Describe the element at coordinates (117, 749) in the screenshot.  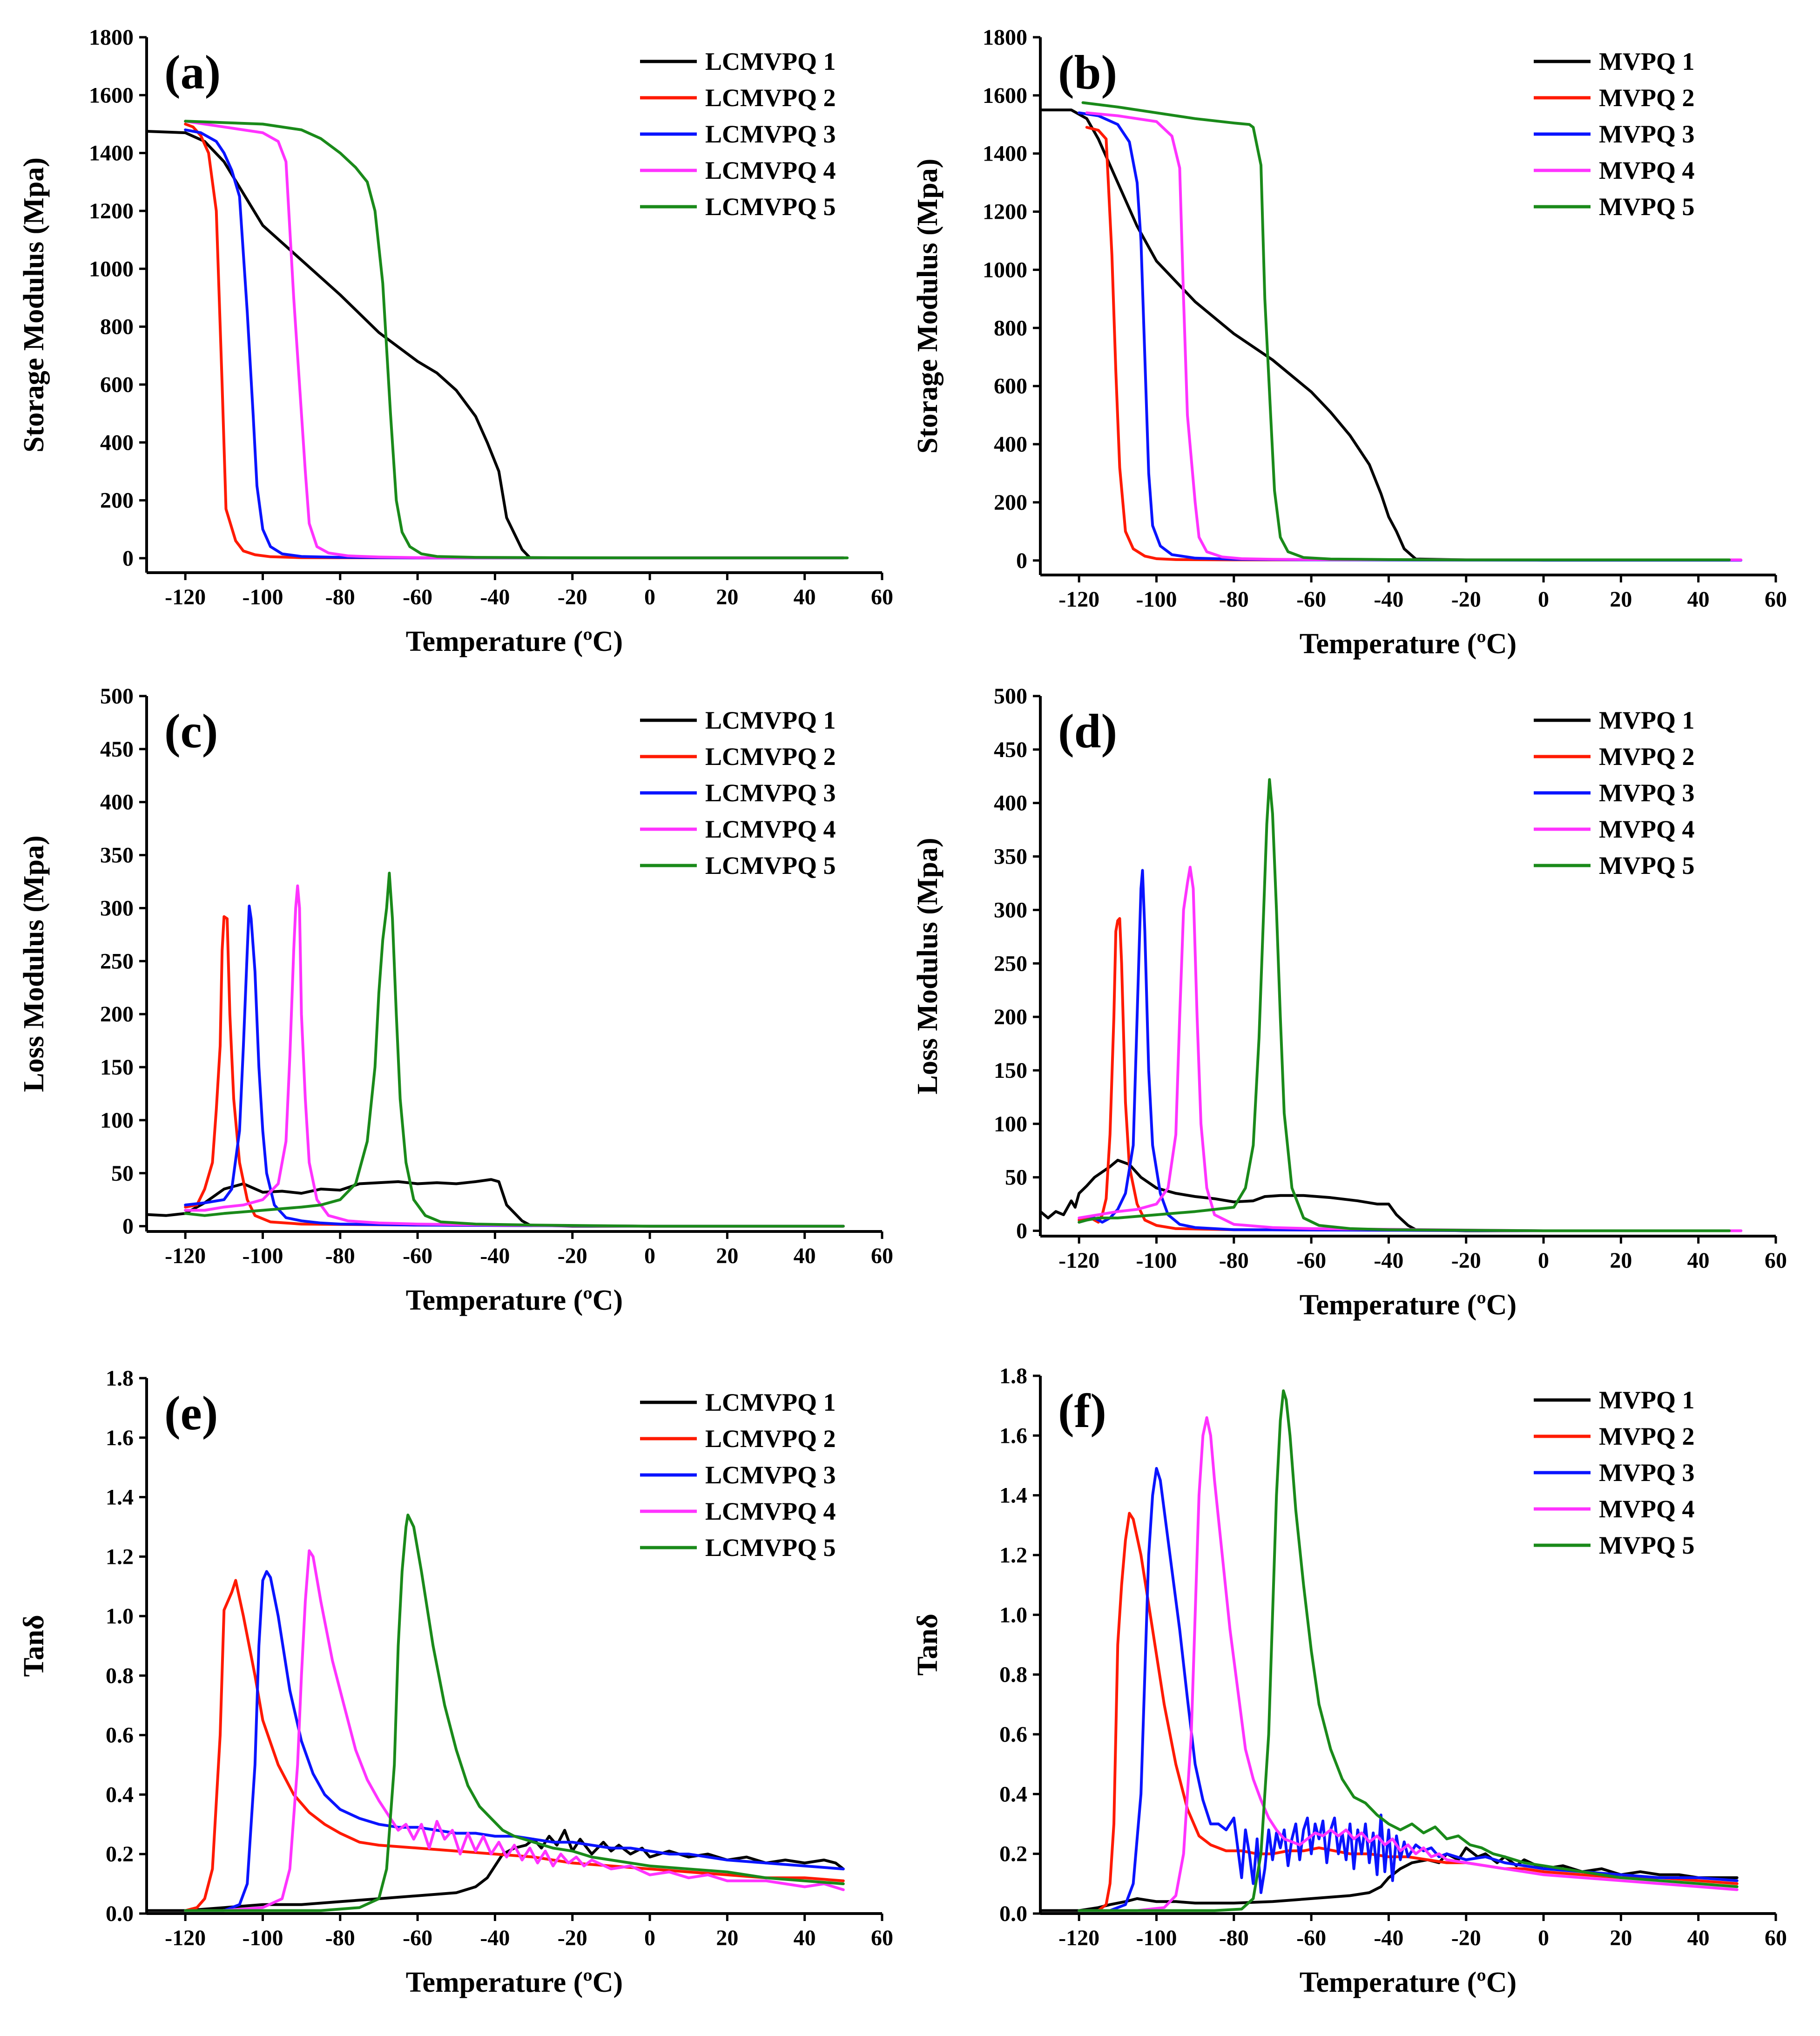
I see `y-tick-label: 450` at that location.